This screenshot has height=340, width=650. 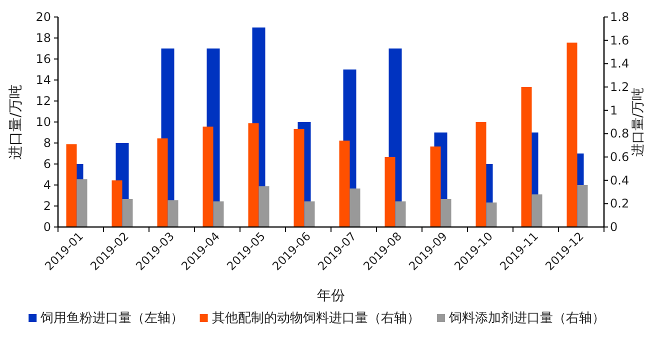 I want to click on y-tick-label: 2, so click(x=47, y=206).